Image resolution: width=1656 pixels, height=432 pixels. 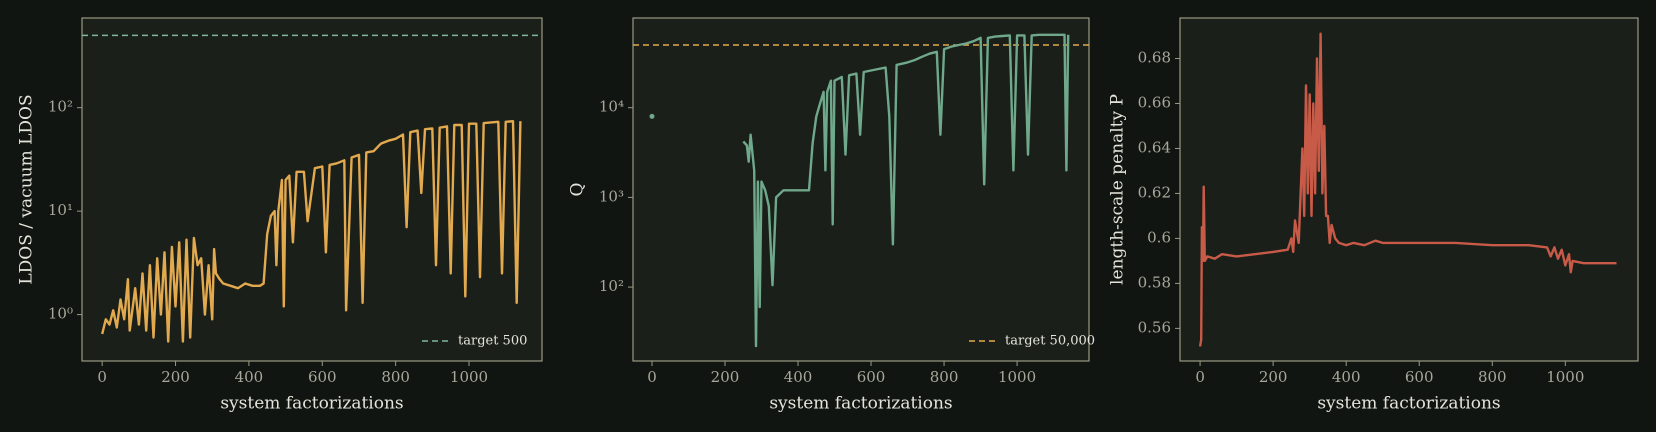 What do you see at coordinates (60, 314) in the screenshot?
I see `y-tick-label: 10⁰` at bounding box center [60, 314].